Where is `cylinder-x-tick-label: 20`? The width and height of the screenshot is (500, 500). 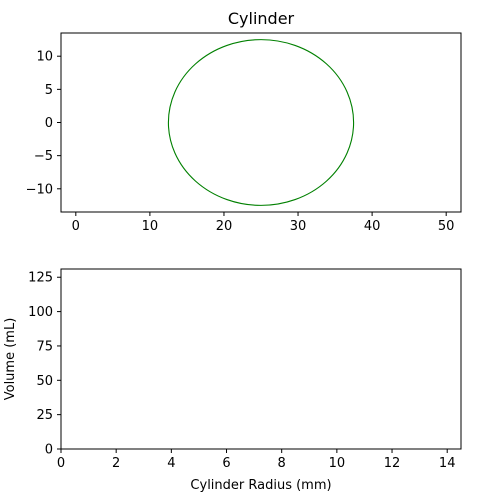
cylinder-x-tick-label: 20 is located at coordinates (224, 226).